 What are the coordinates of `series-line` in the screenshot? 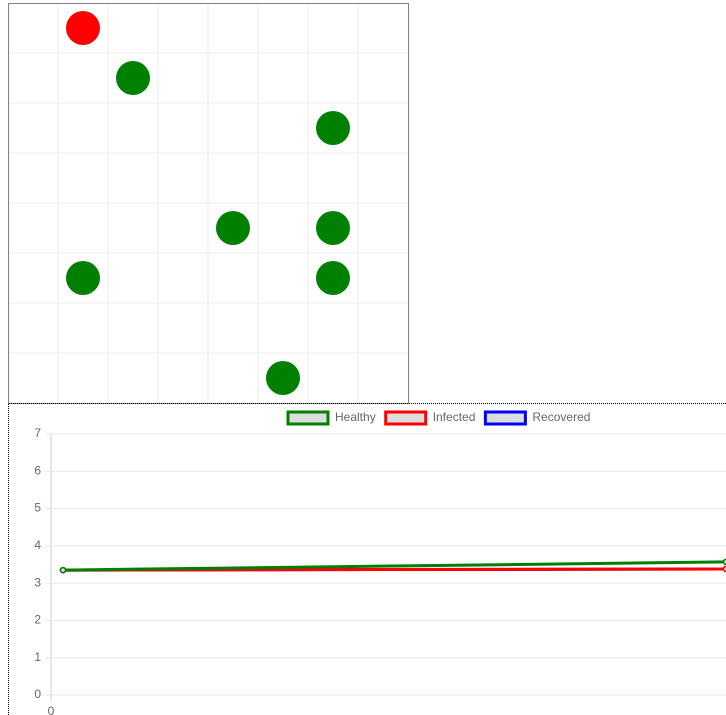 It's located at (394, 566).